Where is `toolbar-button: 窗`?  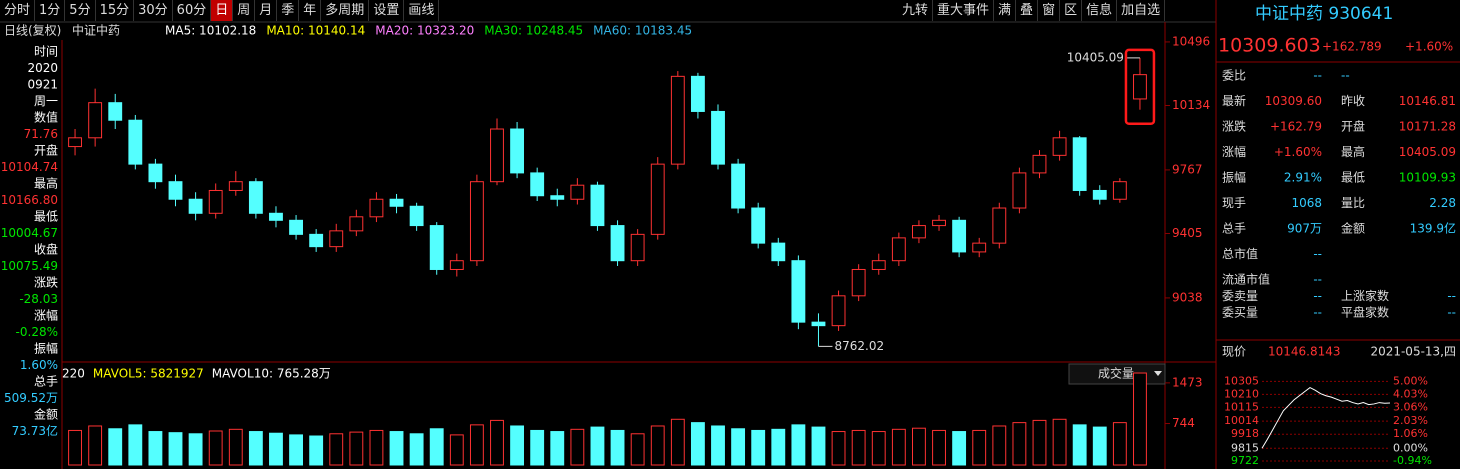
toolbar-button: 窗 is located at coordinates (1049, 10).